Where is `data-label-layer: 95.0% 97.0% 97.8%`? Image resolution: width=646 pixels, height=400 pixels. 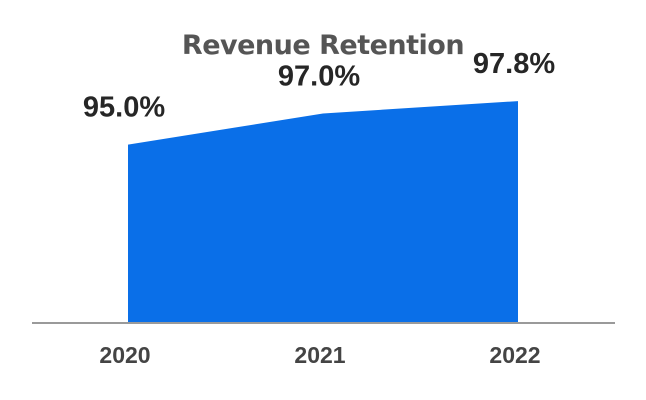 data-label-layer: 95.0% 97.0% 97.8% is located at coordinates (319, 86).